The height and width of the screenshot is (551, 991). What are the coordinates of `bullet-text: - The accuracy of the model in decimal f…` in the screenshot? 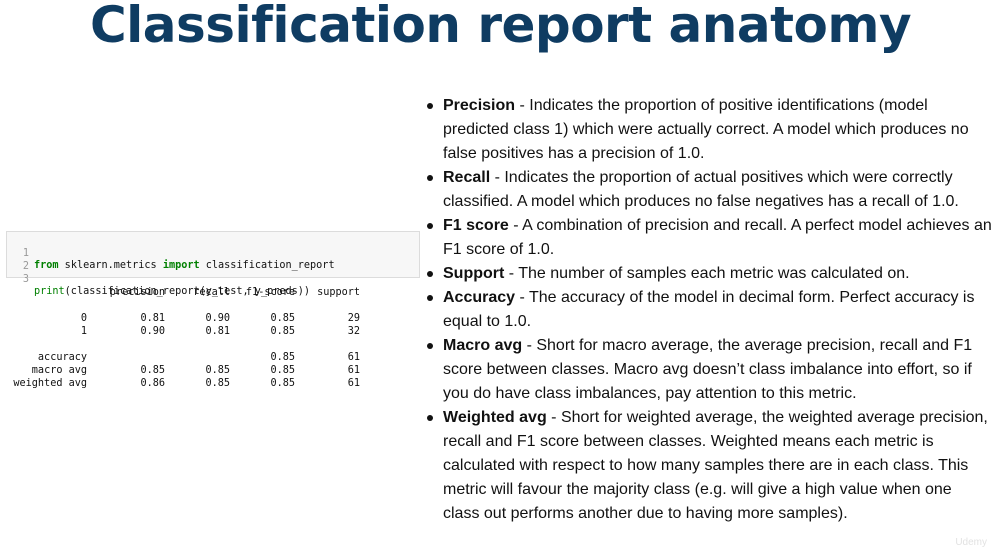 It's located at (709, 309).